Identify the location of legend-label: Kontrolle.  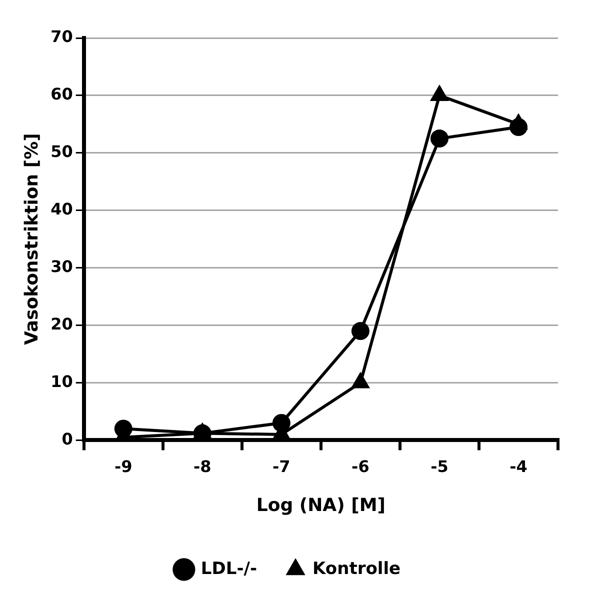
(356, 568).